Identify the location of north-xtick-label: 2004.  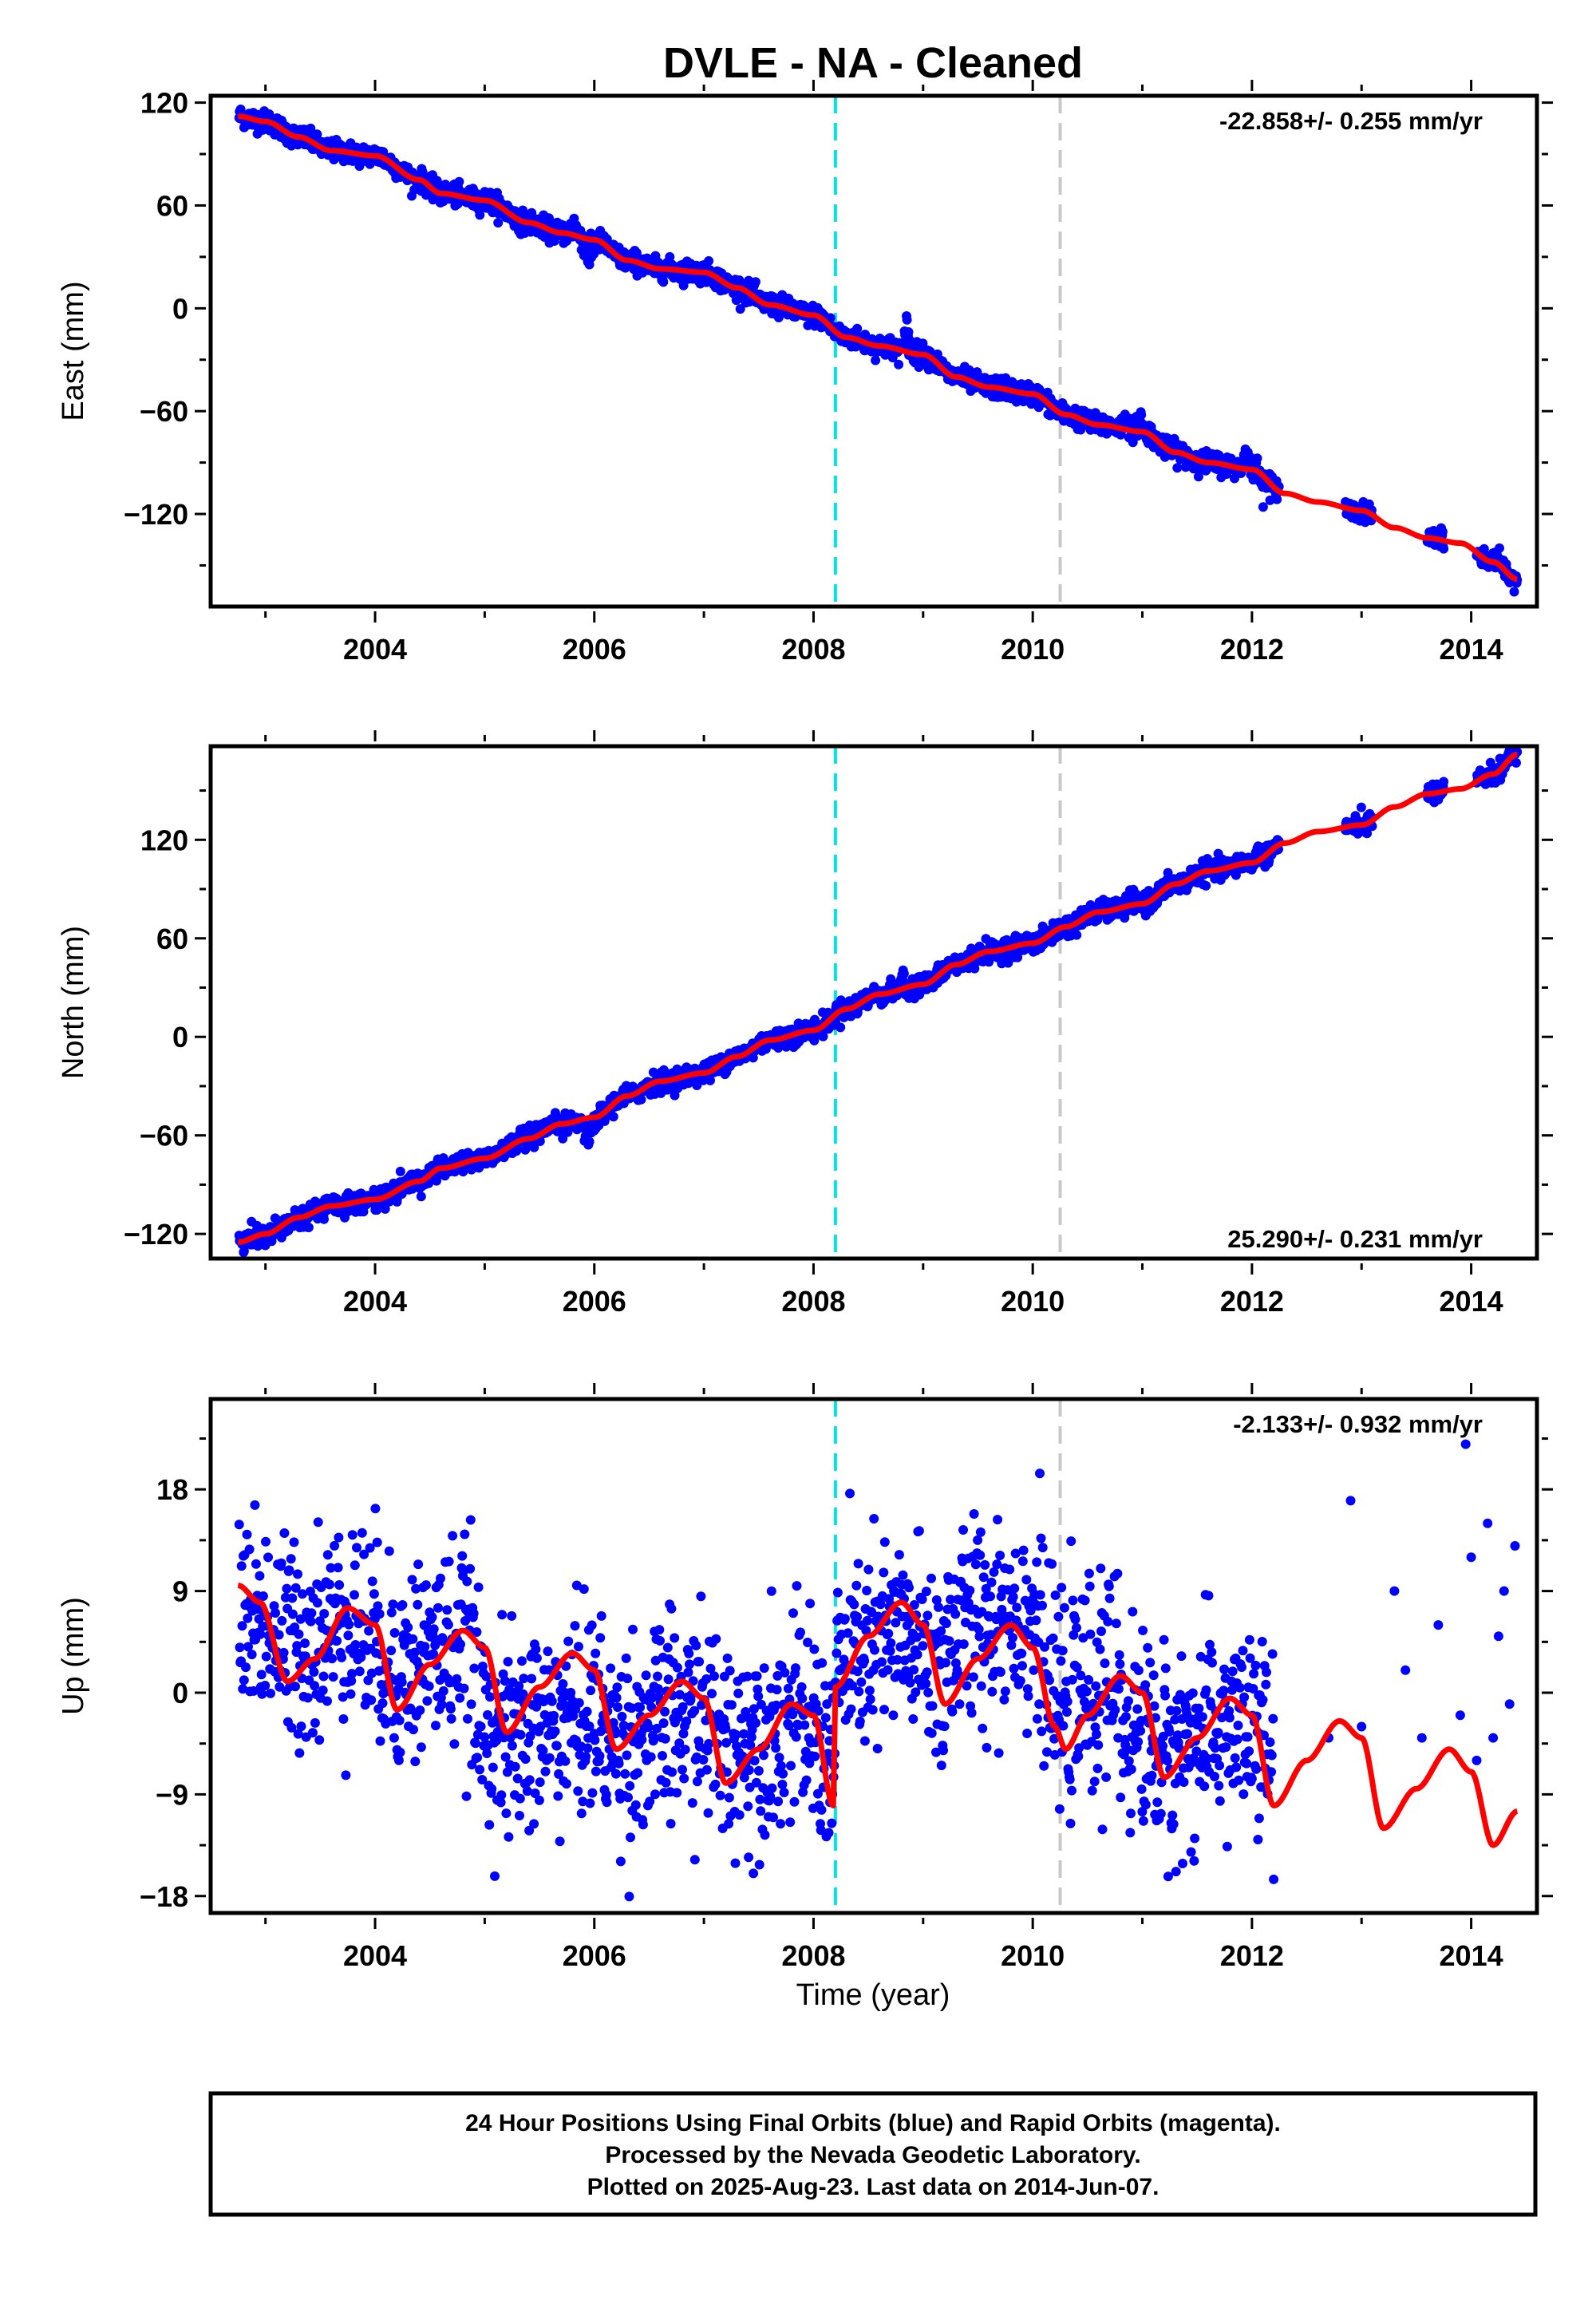
(375, 1301).